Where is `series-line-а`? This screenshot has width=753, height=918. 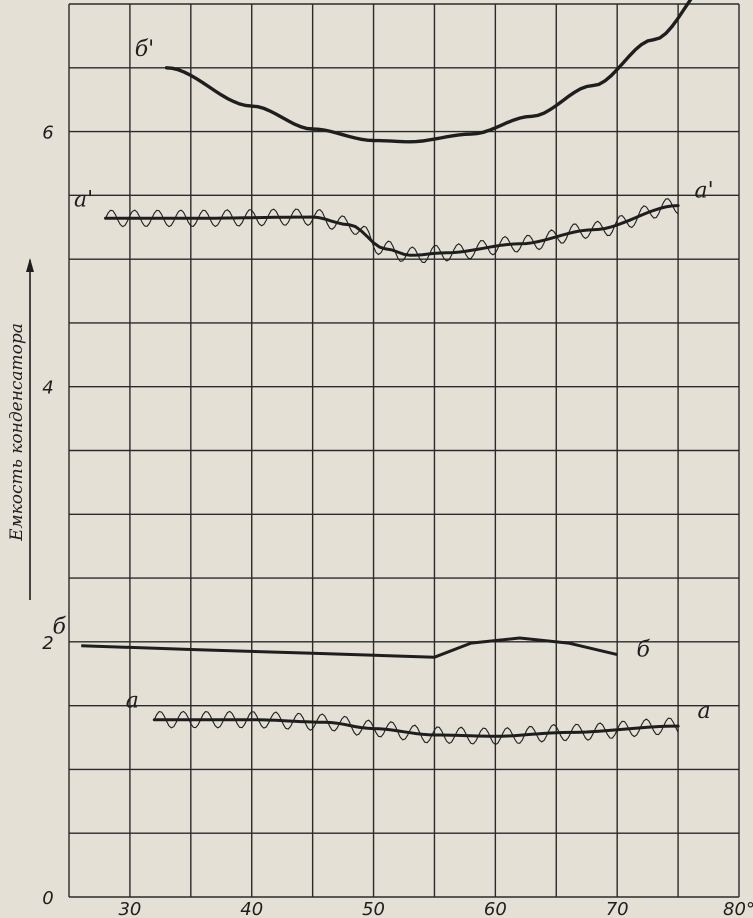 series-line-а is located at coordinates (416, 728).